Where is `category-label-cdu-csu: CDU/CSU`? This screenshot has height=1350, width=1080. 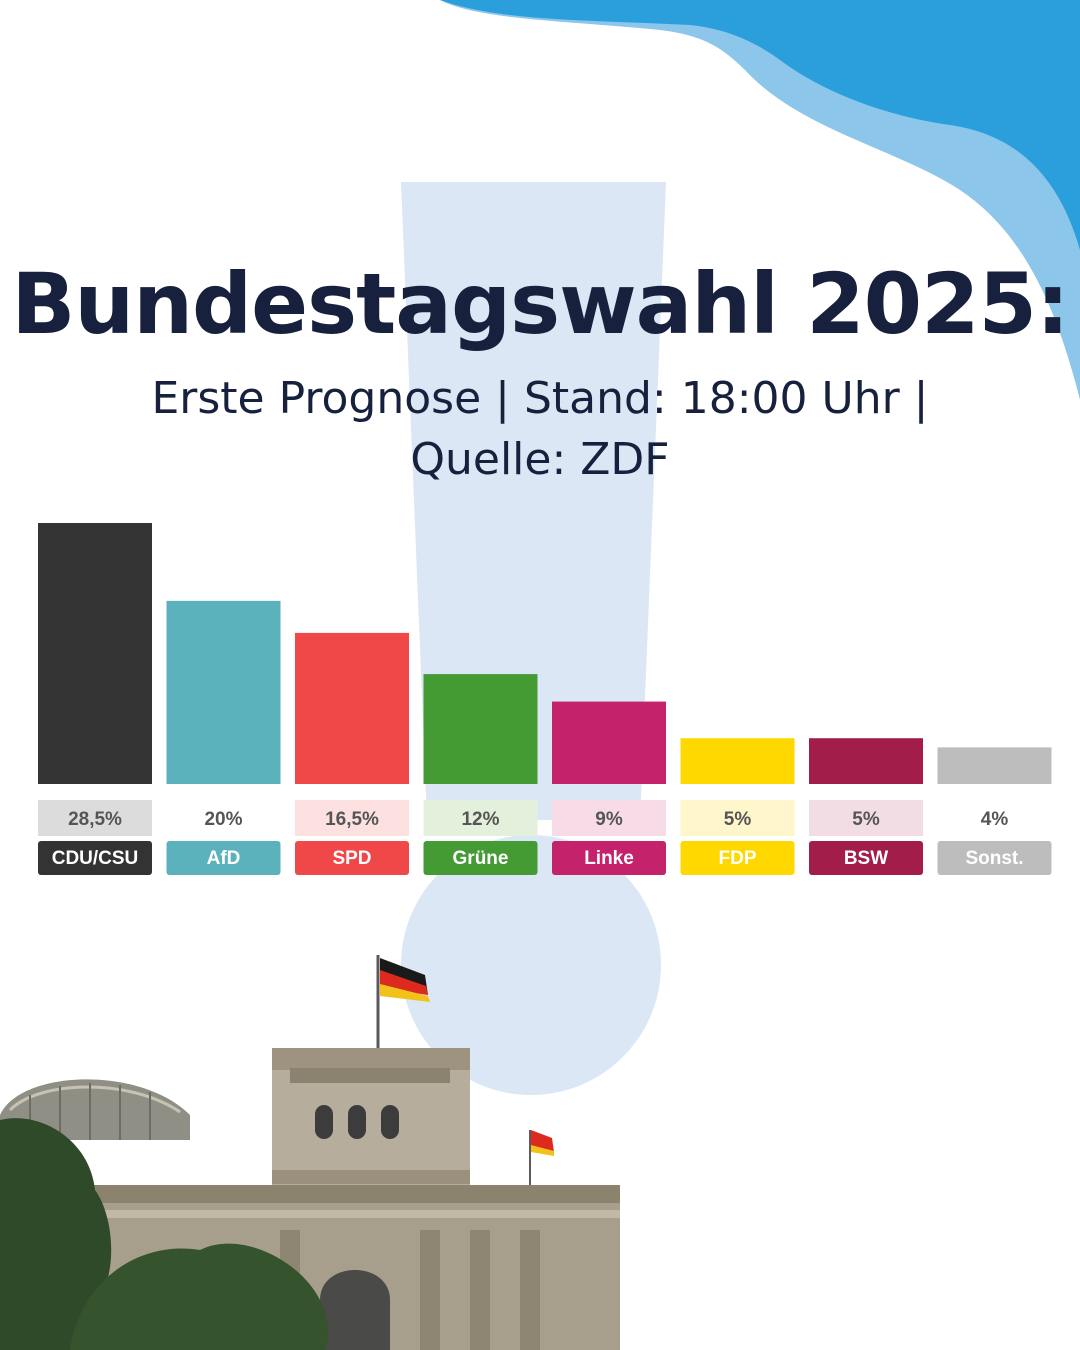
category-label-cdu-csu: CDU/CSU is located at coordinates (95, 858).